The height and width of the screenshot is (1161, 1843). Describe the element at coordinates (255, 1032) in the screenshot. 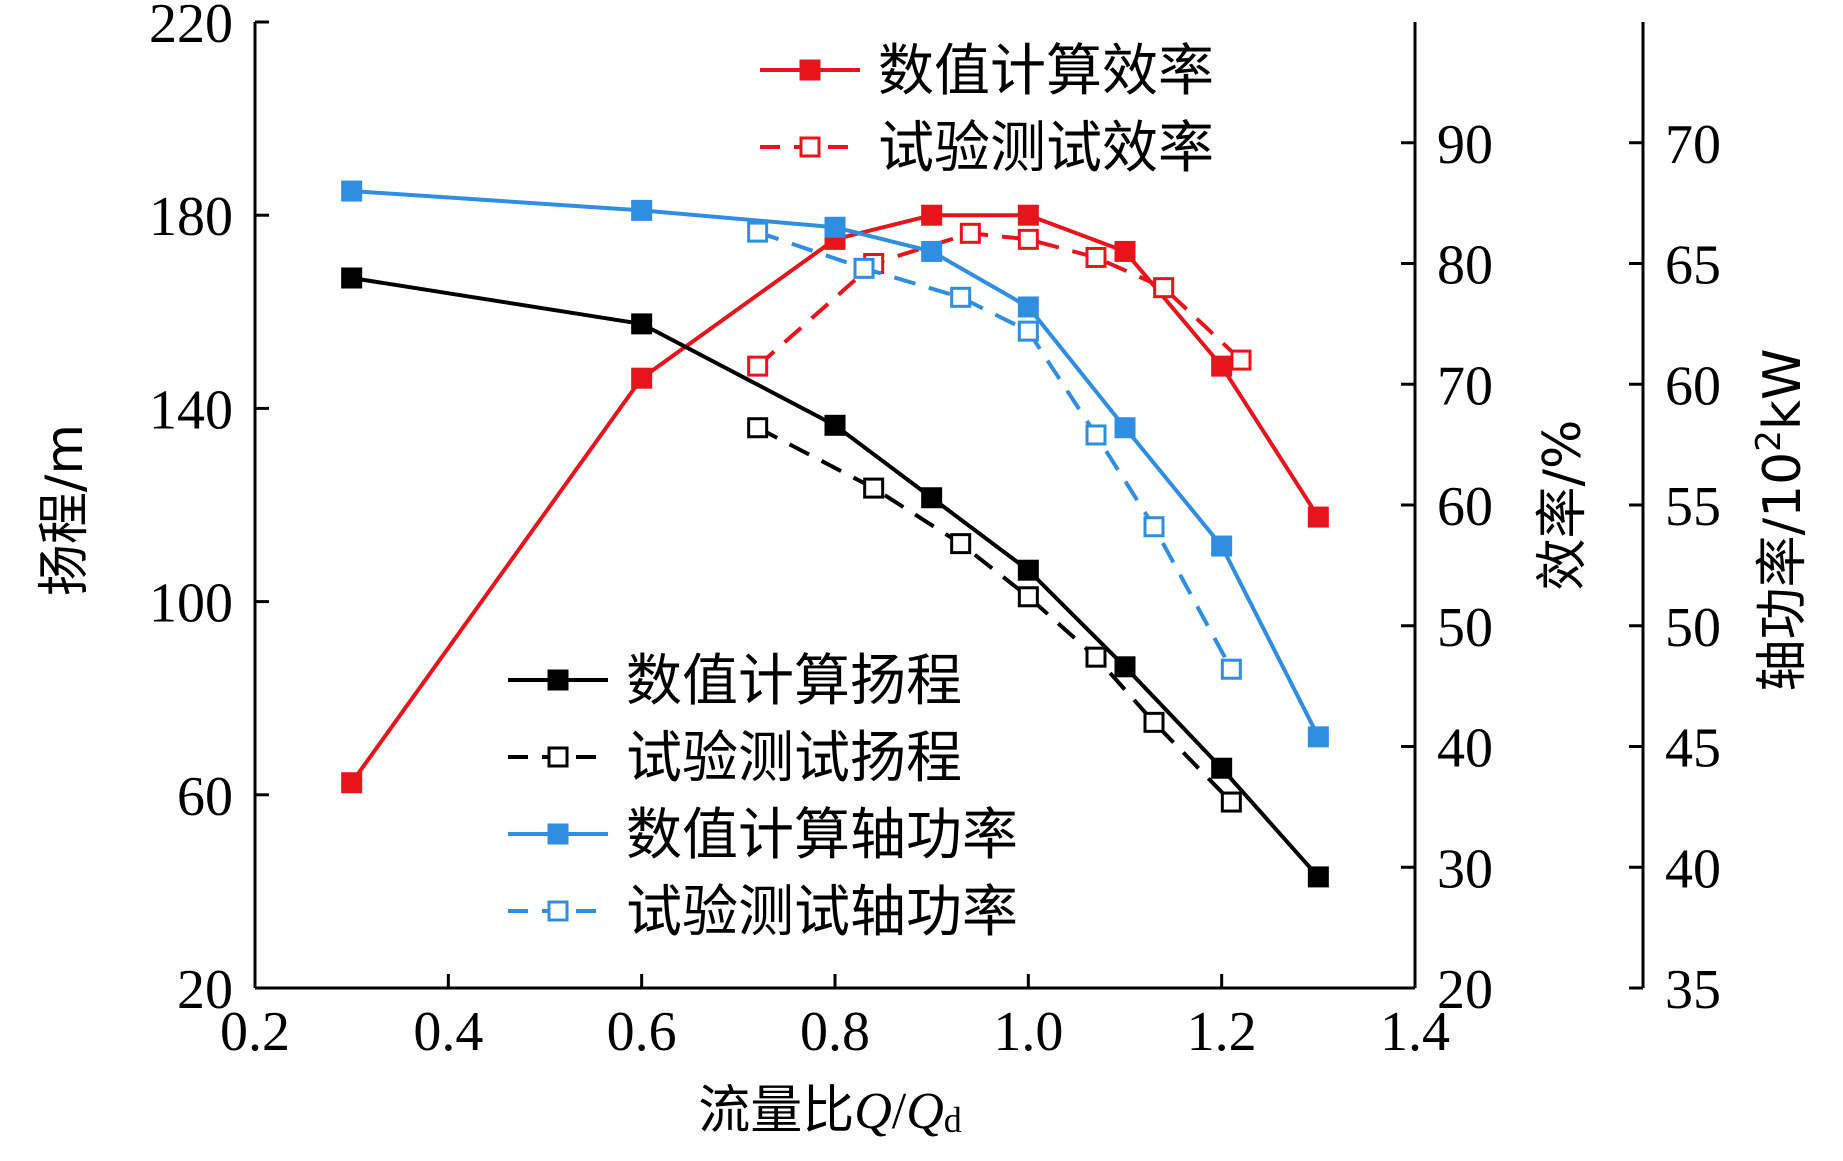

I see `x-tick-label: 0.2` at that location.